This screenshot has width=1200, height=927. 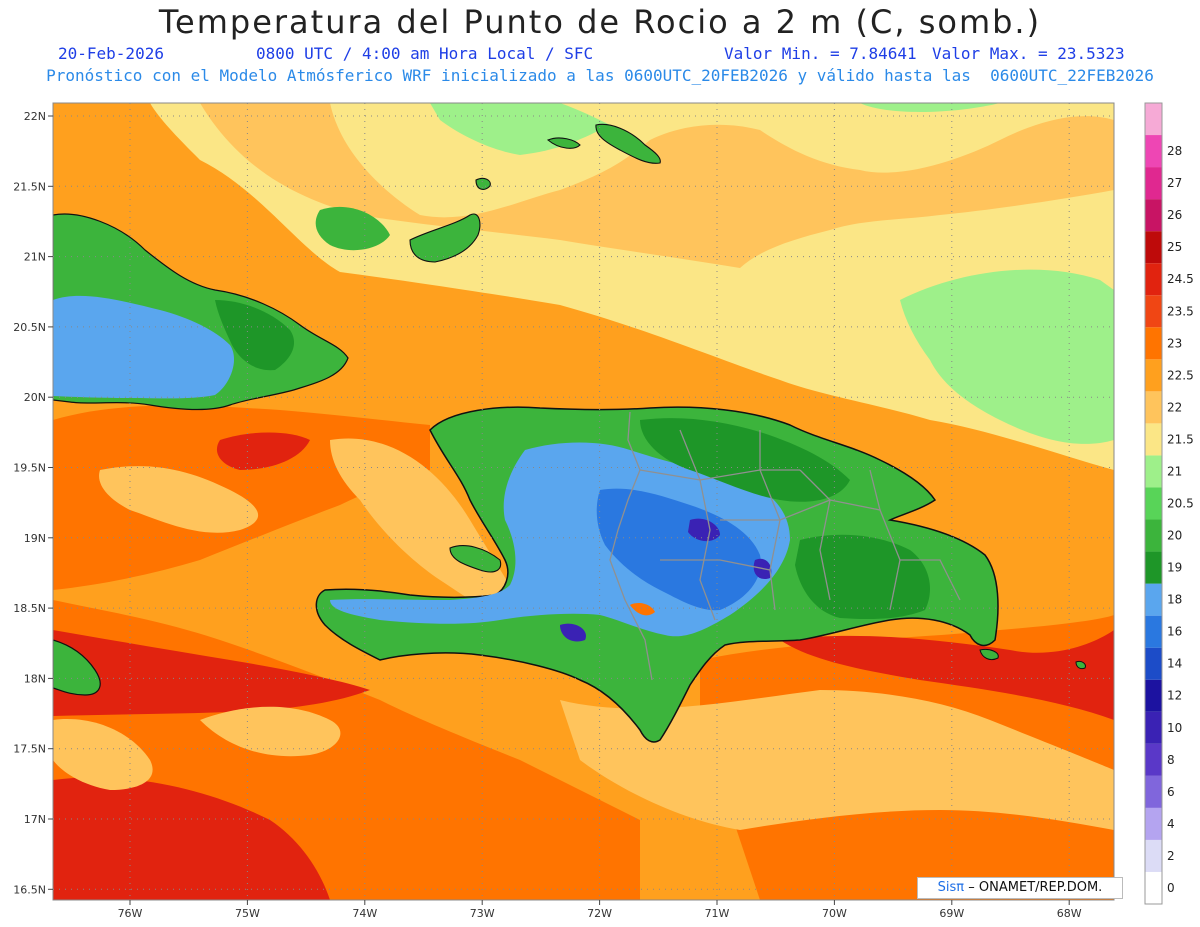 I want to click on colorbar-label: 0, so click(x=1171, y=888).